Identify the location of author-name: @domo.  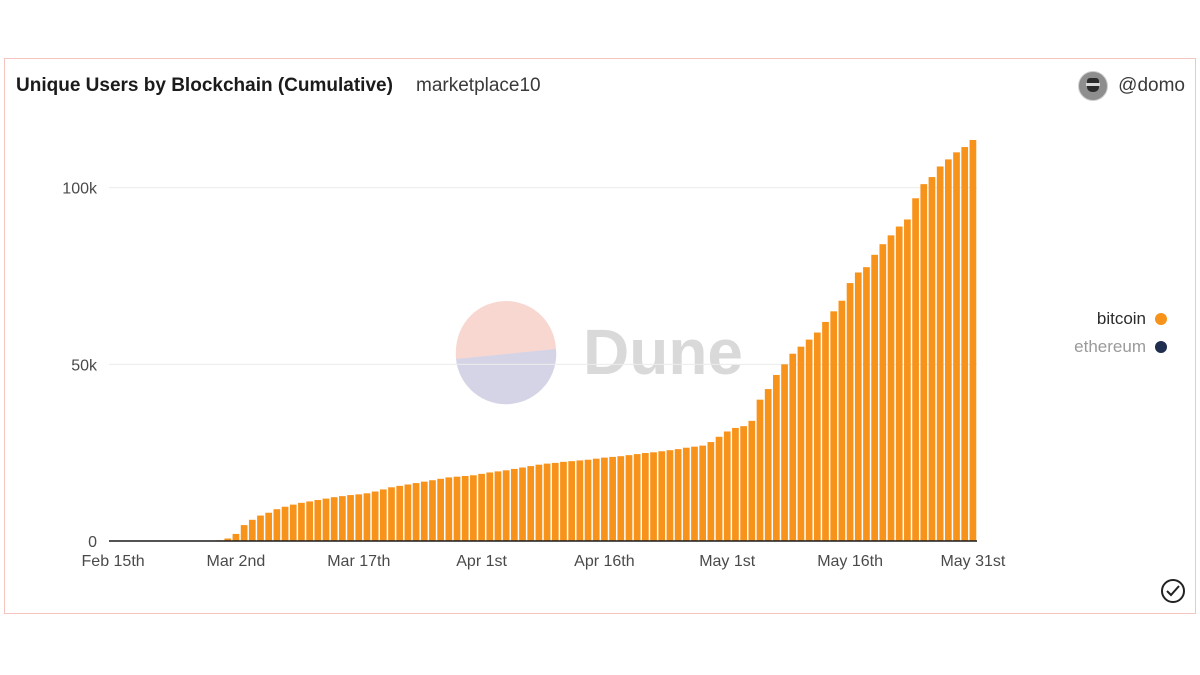
(1151, 85).